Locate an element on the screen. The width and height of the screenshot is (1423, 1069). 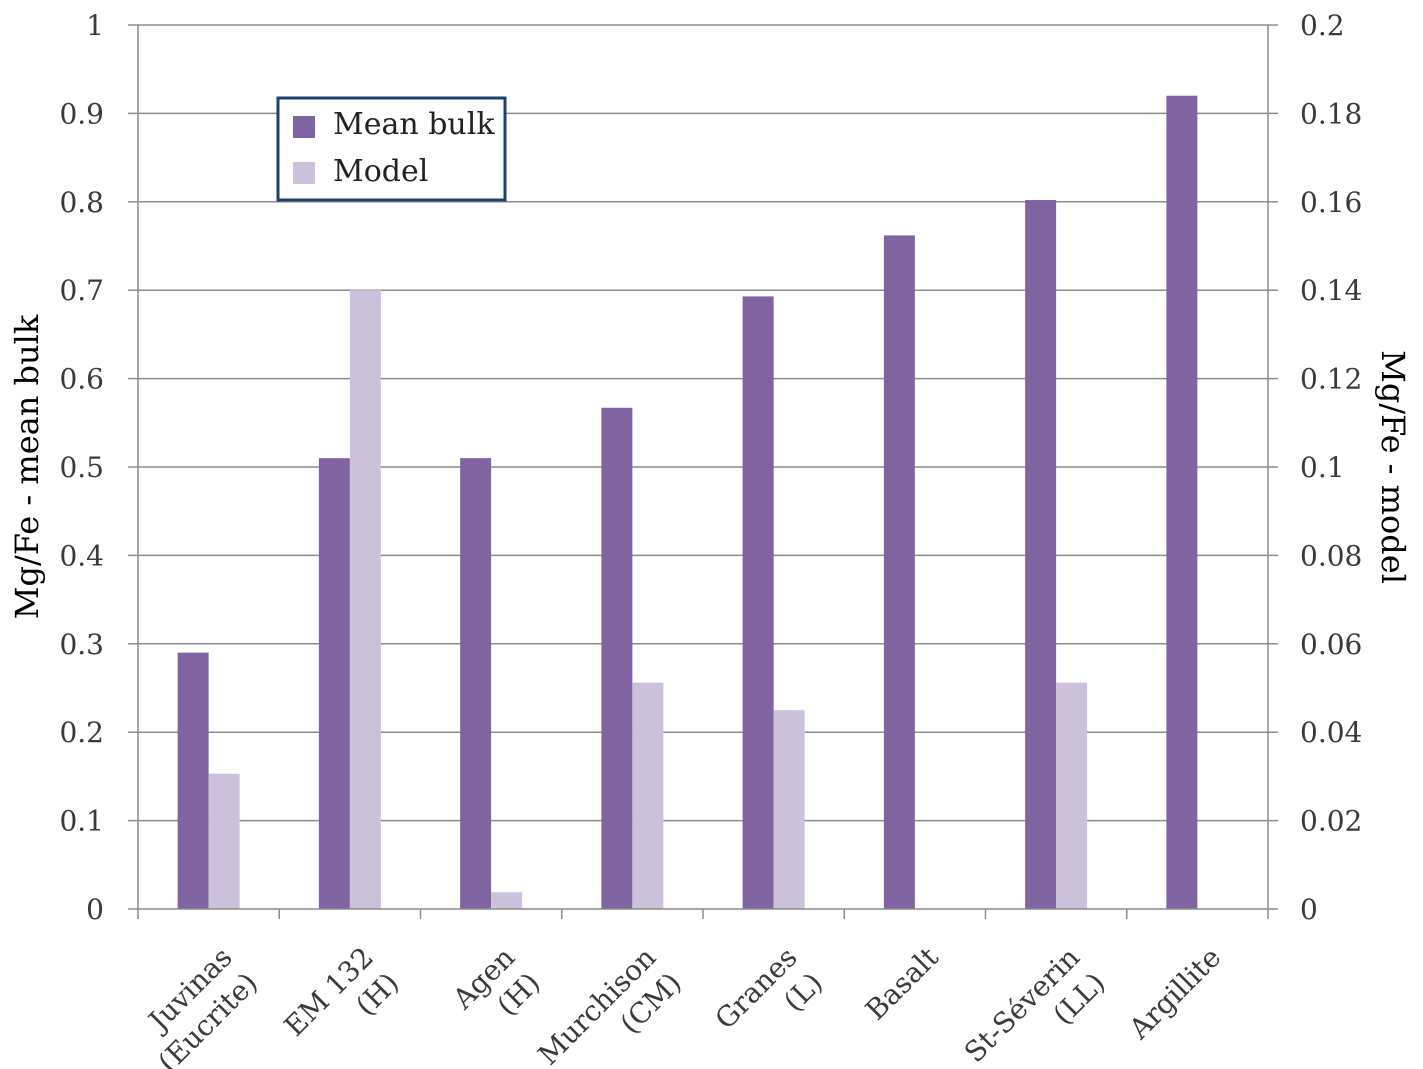
right-tick-label: 0.1 is located at coordinates (1322, 467).